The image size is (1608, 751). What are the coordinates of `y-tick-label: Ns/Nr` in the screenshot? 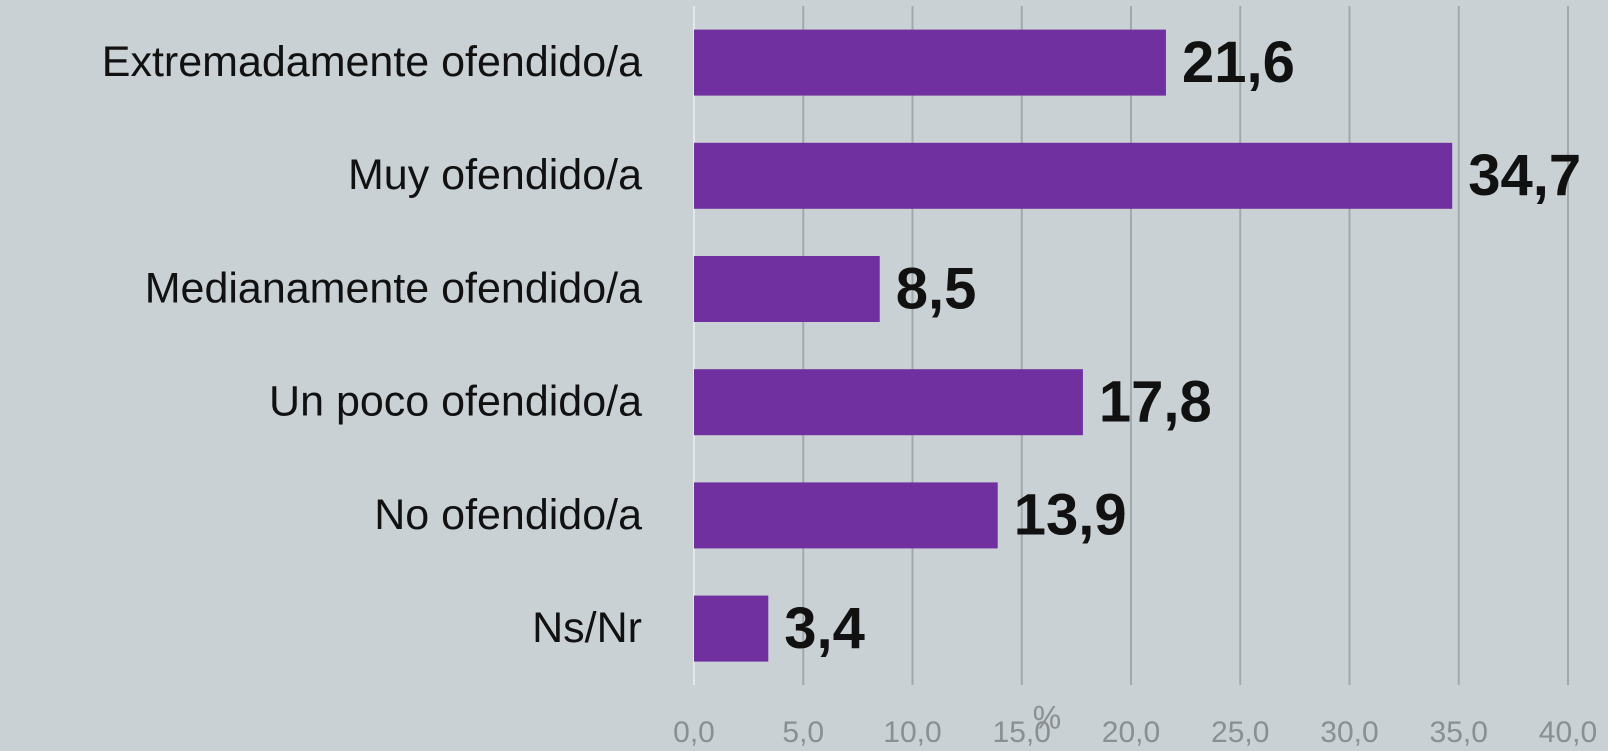 It's located at (587, 628).